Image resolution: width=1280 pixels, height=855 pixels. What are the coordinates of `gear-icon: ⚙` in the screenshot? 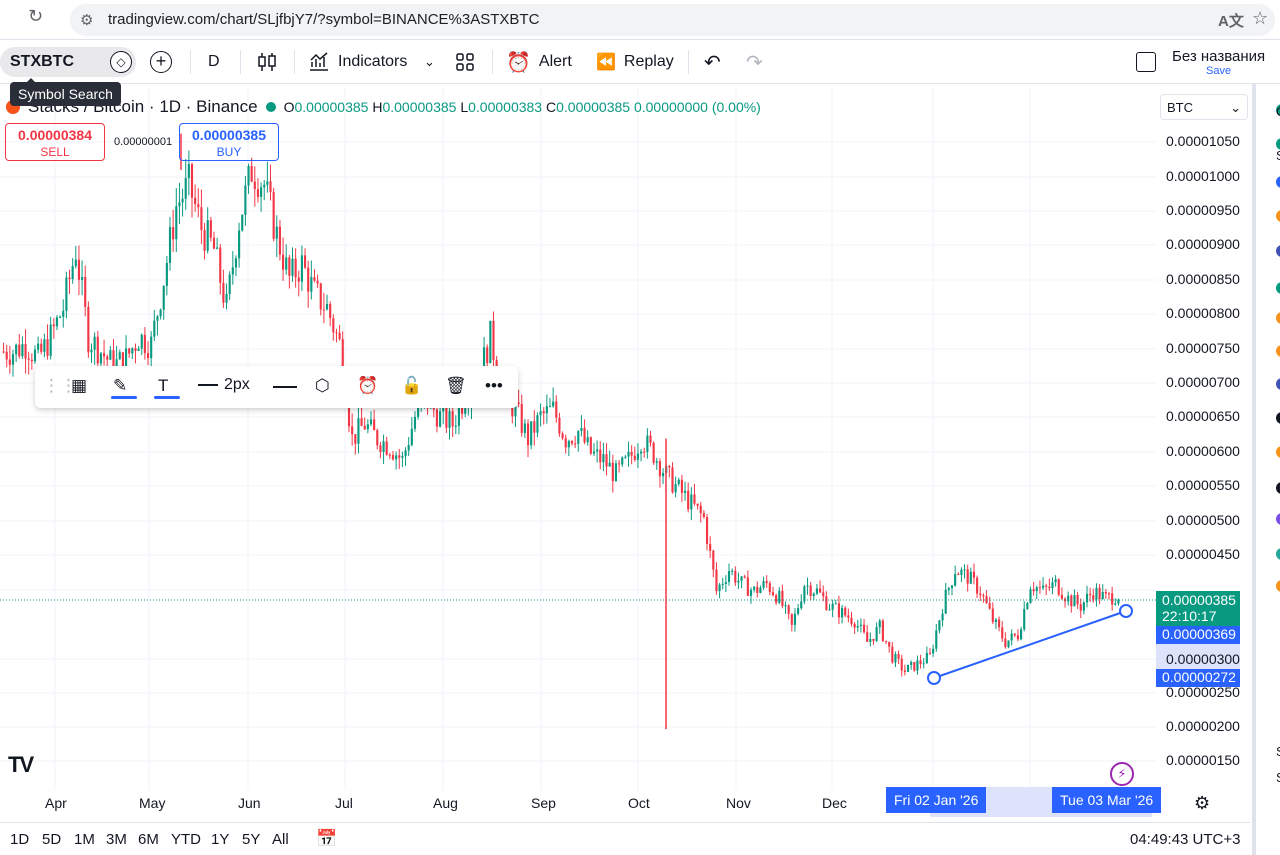 It's located at (1202, 803).